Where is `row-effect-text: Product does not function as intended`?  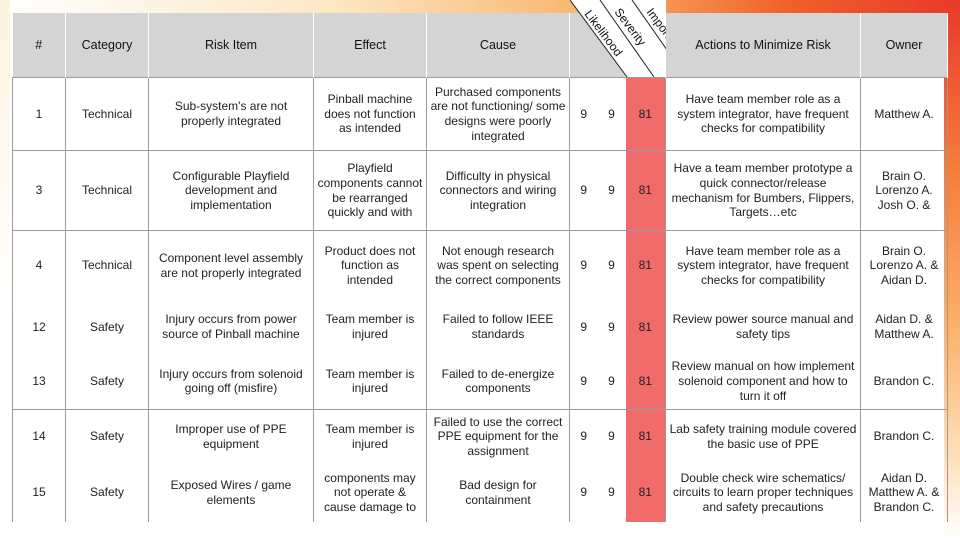 row-effect-text: Product does not function as intended is located at coordinates (370, 265).